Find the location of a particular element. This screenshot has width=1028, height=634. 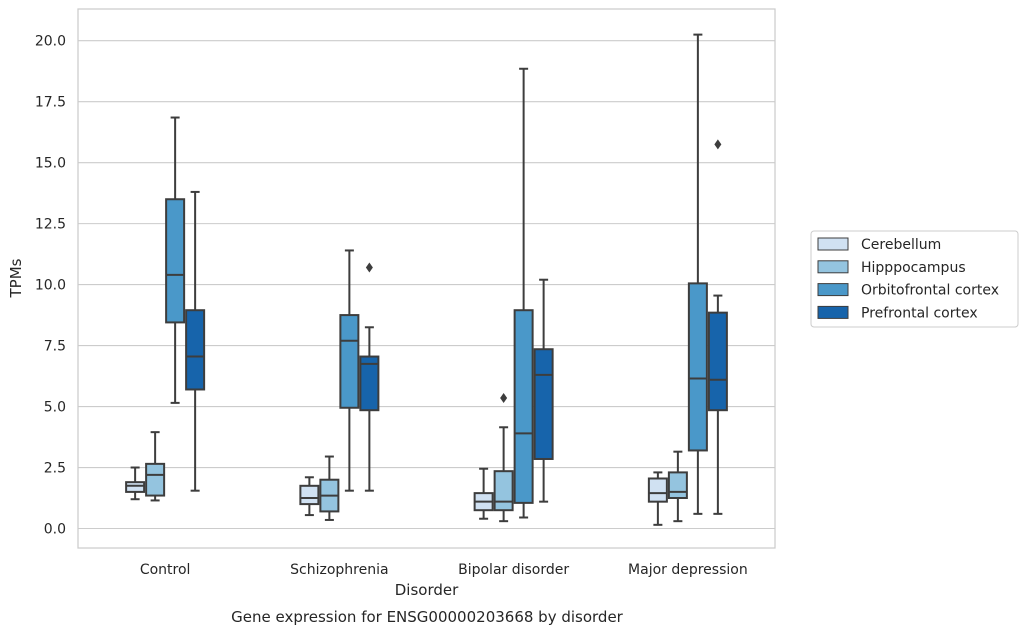

legend-frame is located at coordinates (914, 279).